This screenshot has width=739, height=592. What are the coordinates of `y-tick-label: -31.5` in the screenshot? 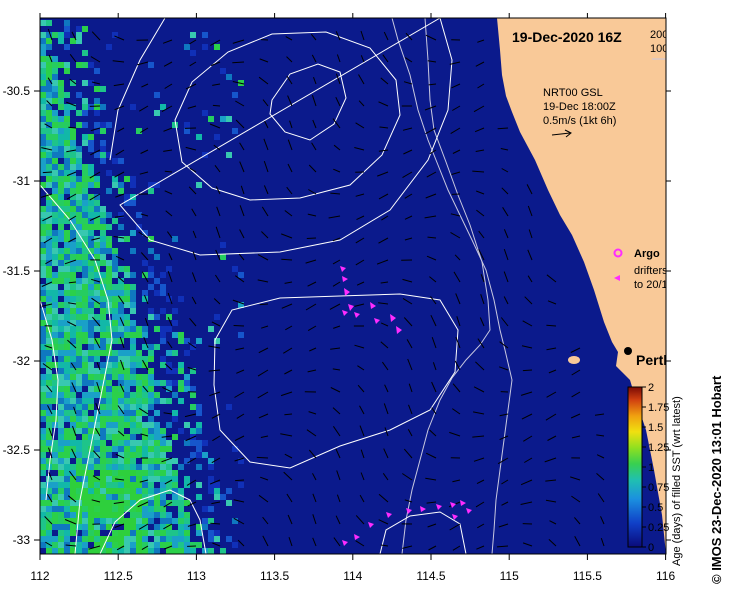 It's located at (17, 271).